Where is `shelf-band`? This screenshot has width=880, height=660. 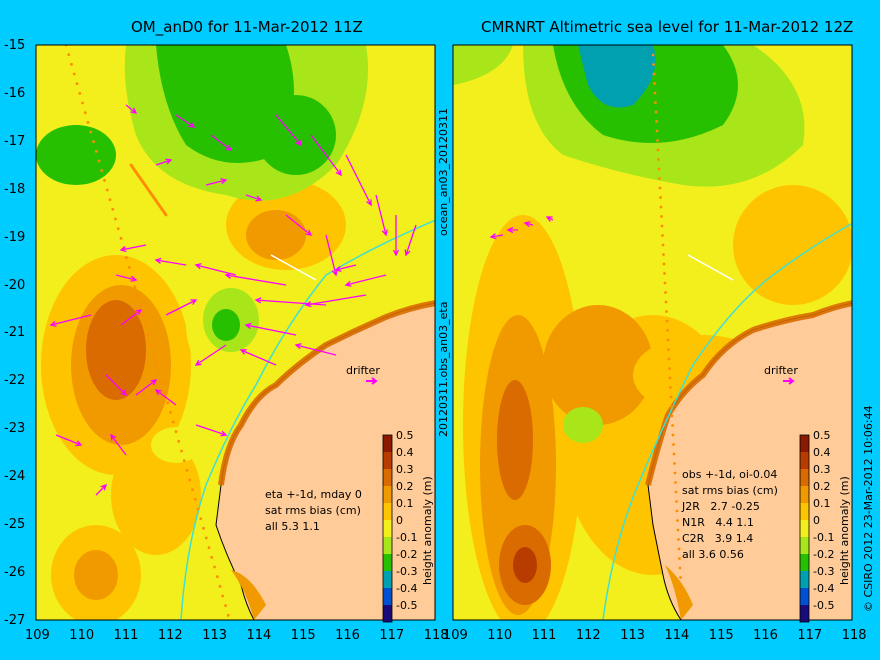 shelf-band is located at coordinates (326, 393).